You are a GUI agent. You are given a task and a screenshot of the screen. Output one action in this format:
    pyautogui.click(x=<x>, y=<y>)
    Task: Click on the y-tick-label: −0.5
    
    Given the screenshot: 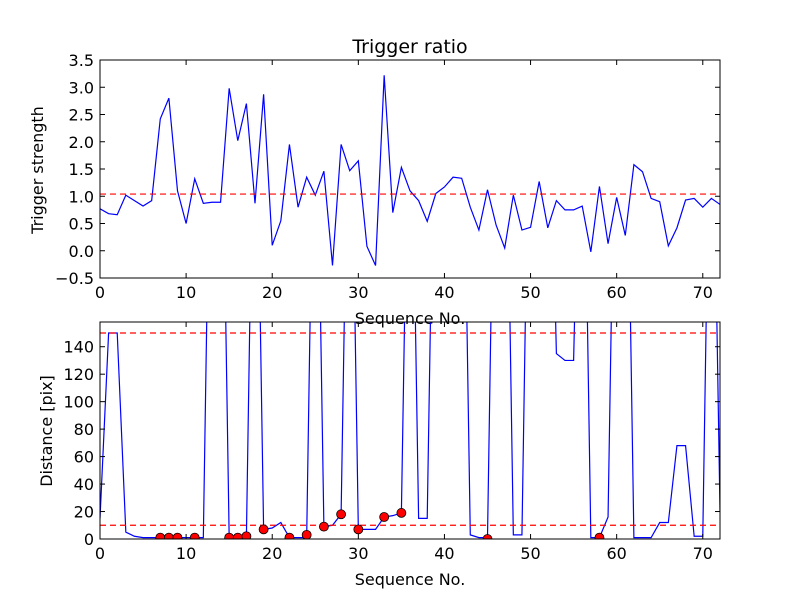 What is the action you would take?
    pyautogui.click(x=74, y=278)
    